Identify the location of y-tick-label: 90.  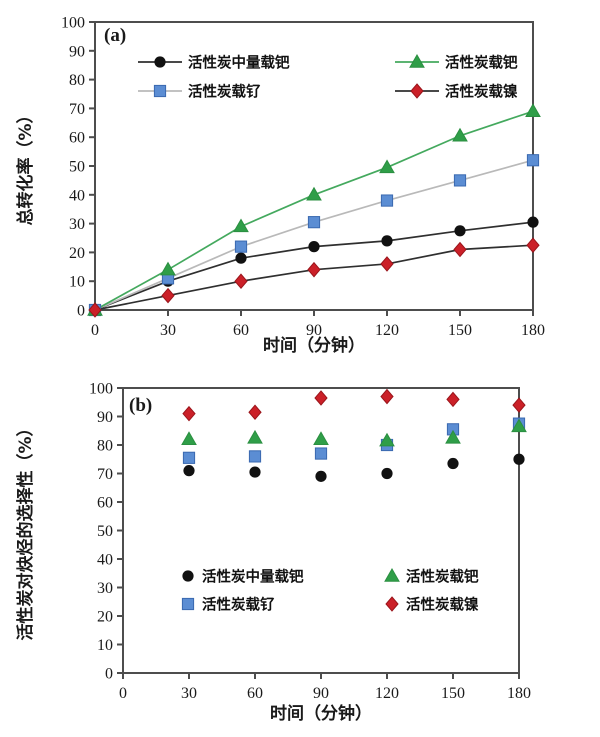
(105, 417).